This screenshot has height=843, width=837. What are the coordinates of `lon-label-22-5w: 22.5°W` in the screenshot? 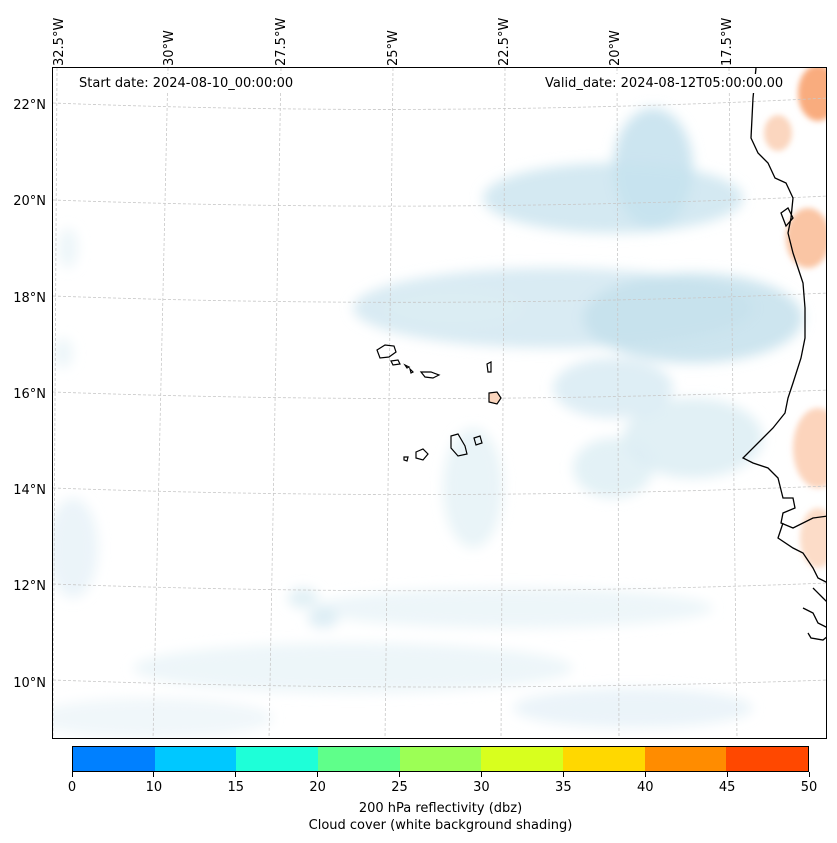 It's located at (504, 41).